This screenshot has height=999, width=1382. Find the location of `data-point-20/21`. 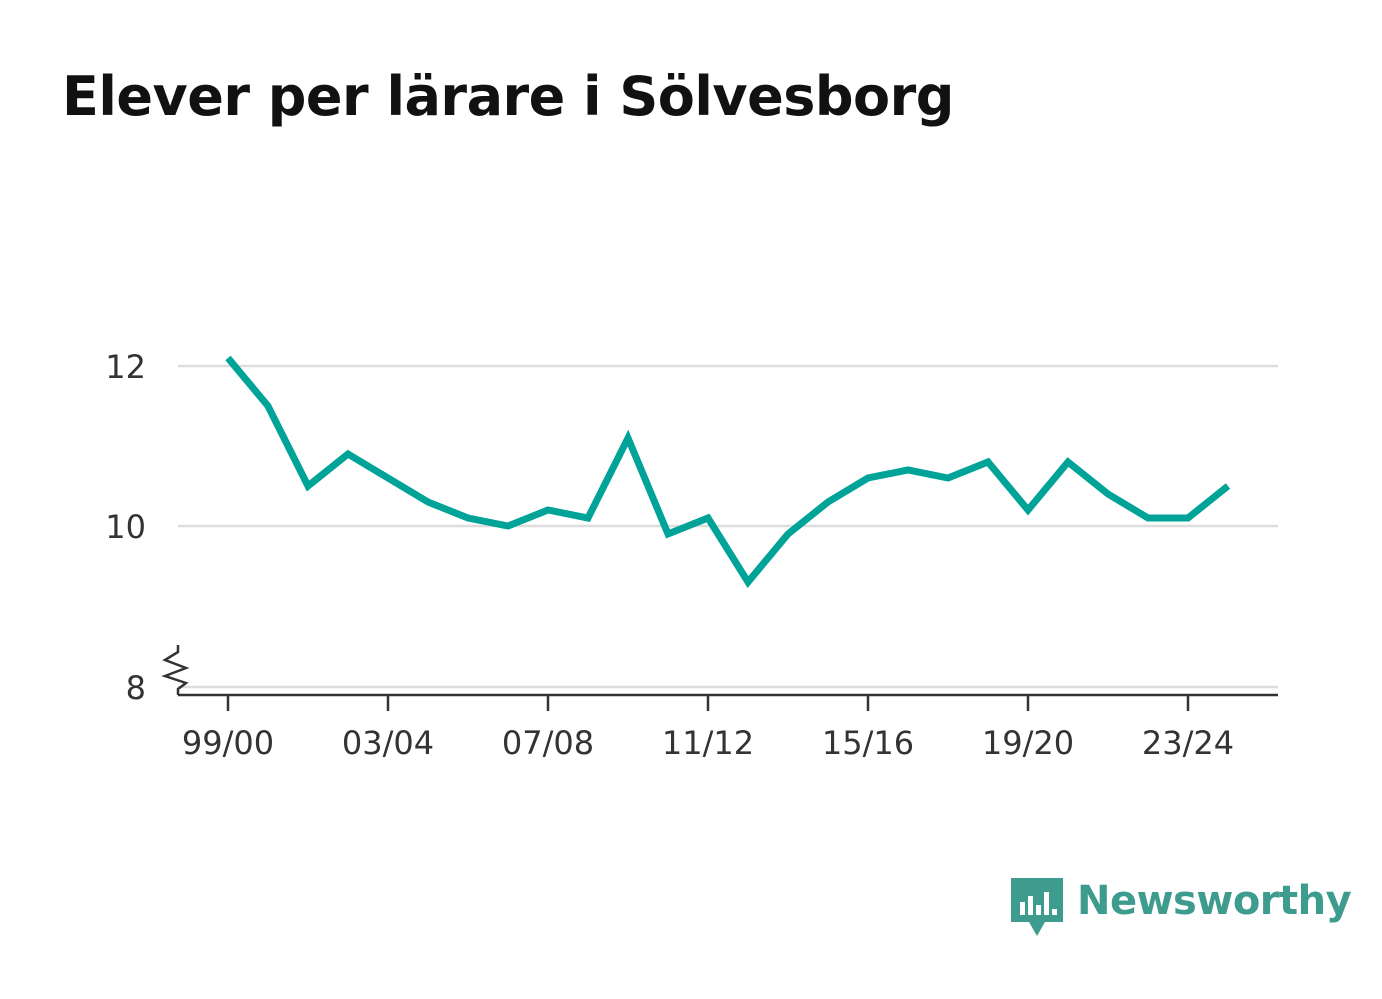

data-point-20/21 is located at coordinates (1068, 462).